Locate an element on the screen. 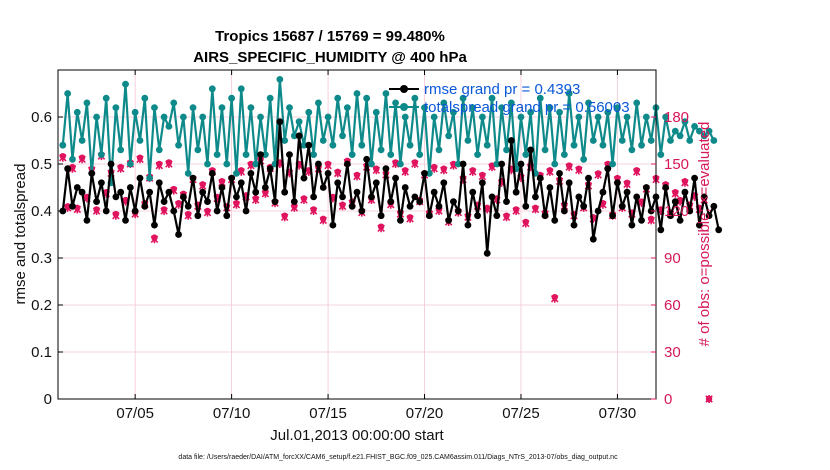 Image resolution: width=830 pixels, height=470 pixels. legend-spread-marker is located at coordinates (404, 107).